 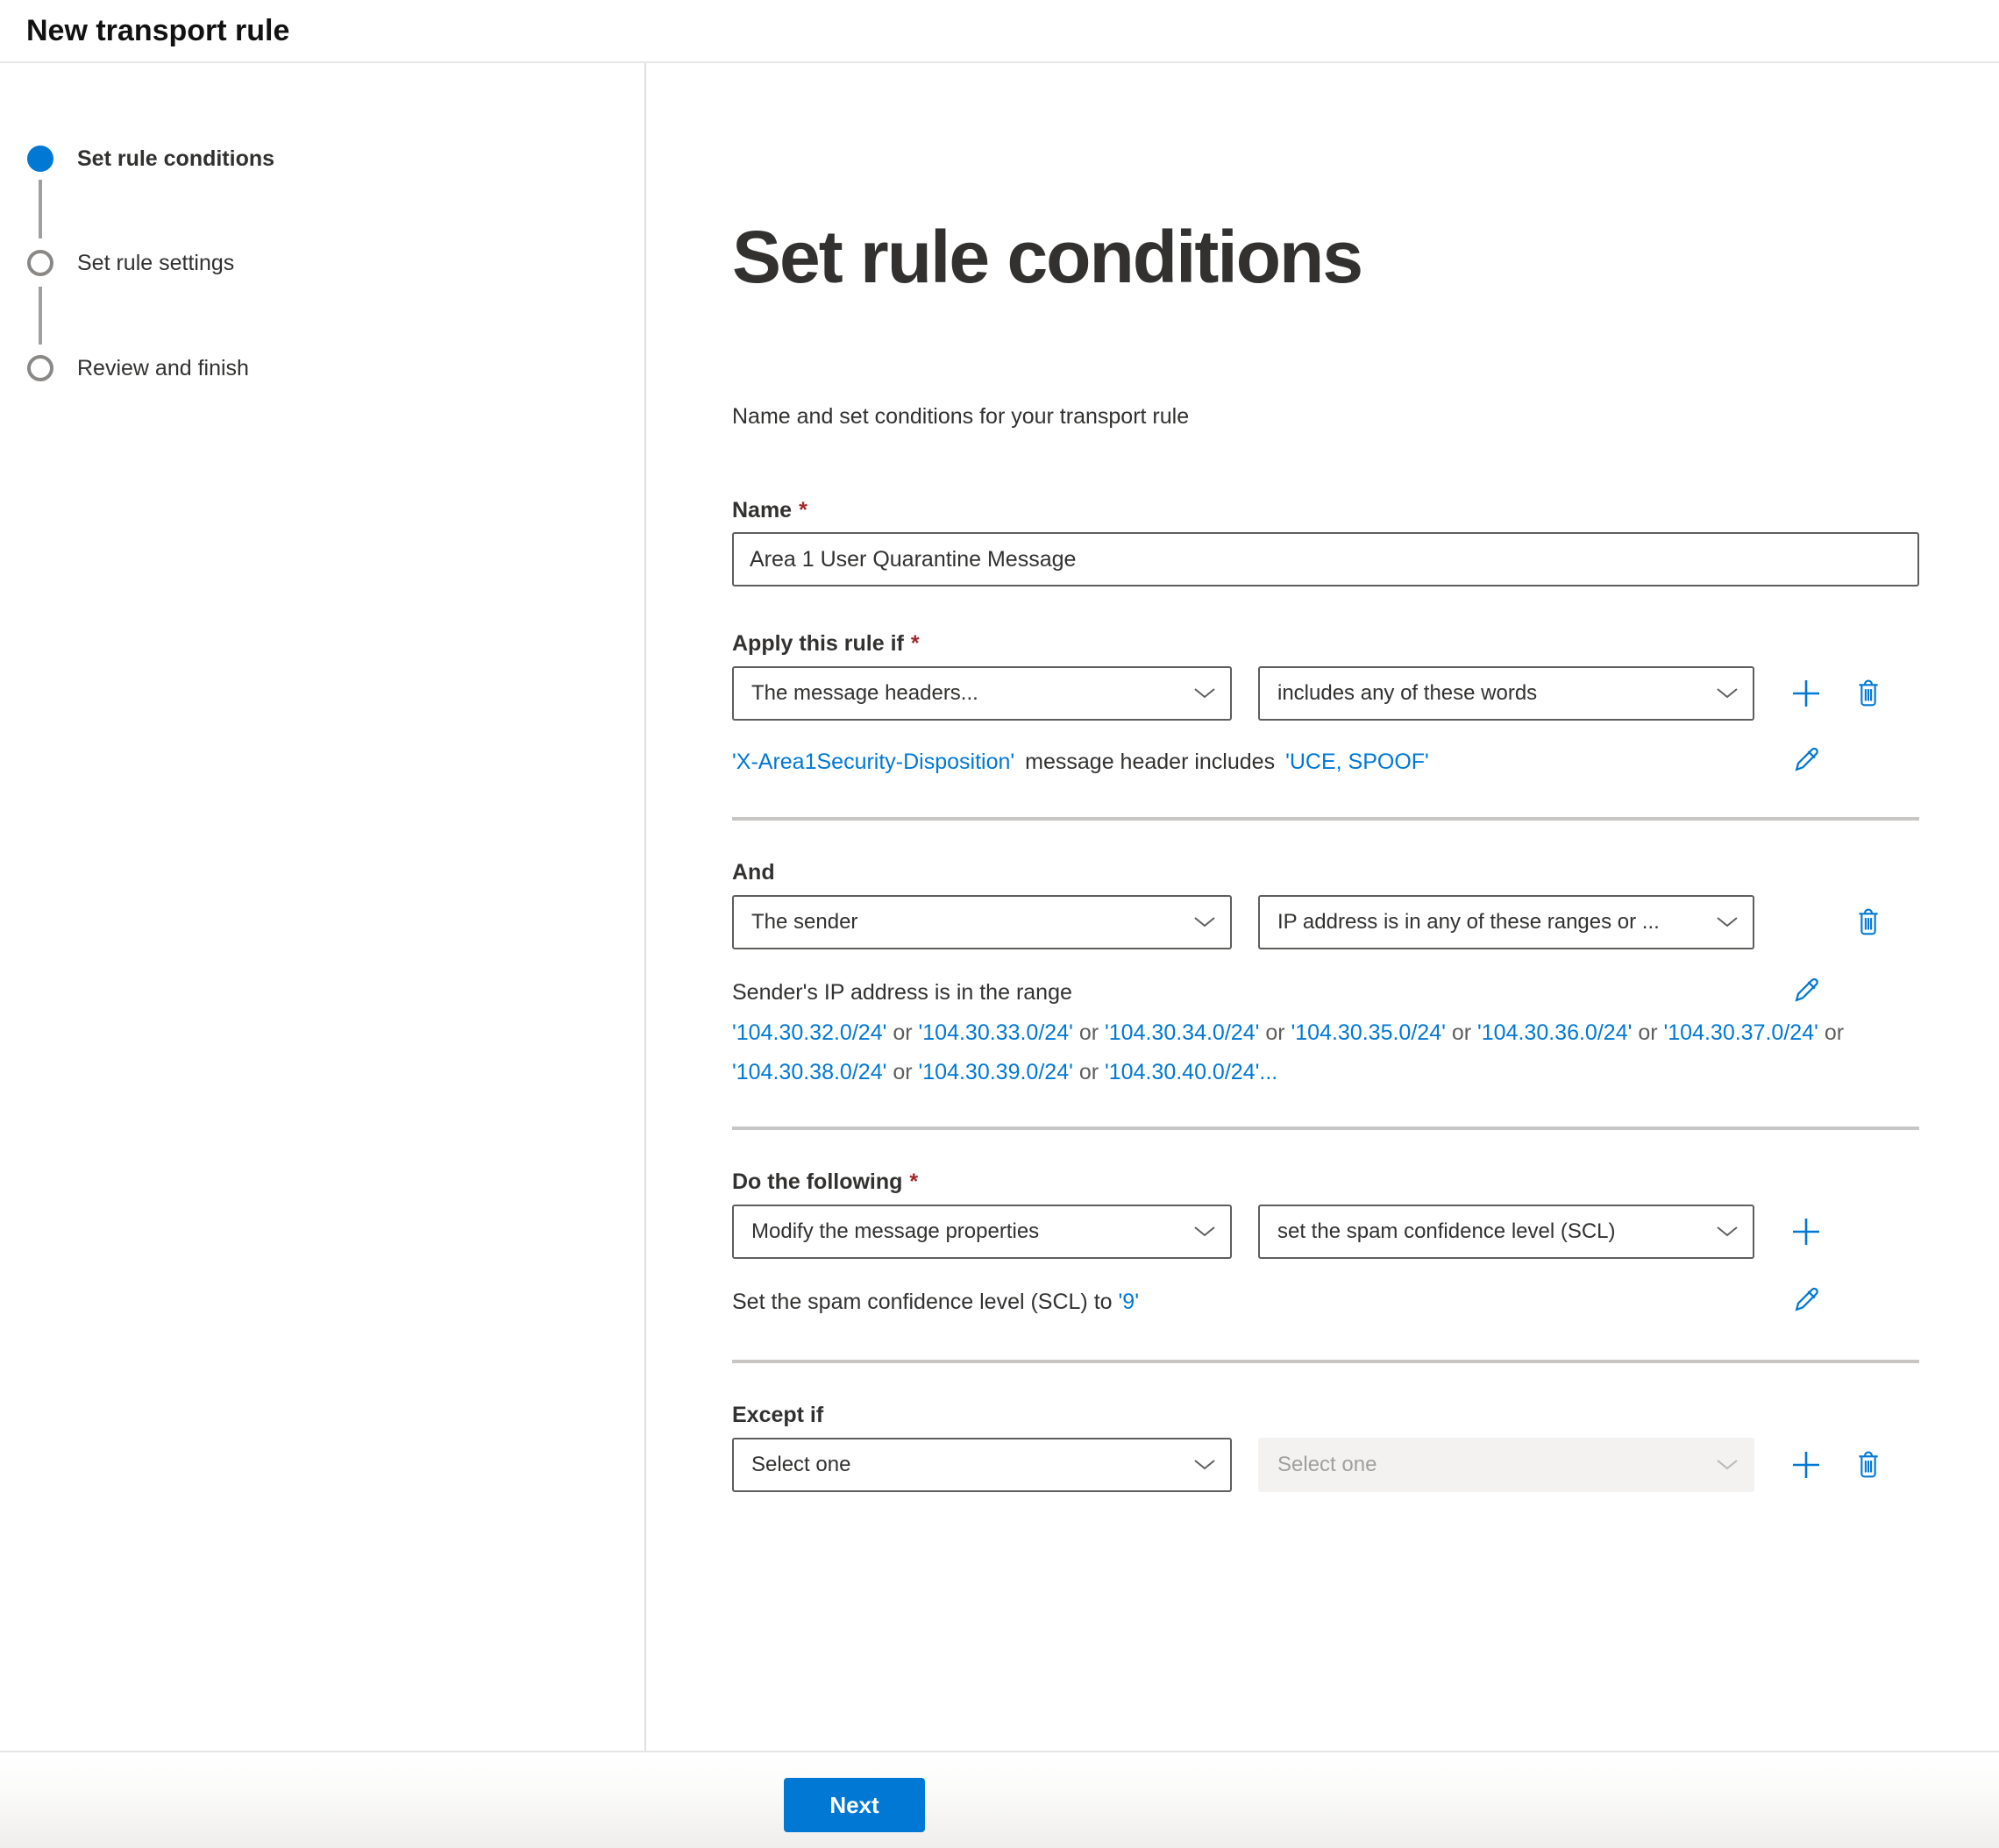 What do you see at coordinates (826, 644) in the screenshot?
I see `apply-rule-label: Apply this rule if *` at bounding box center [826, 644].